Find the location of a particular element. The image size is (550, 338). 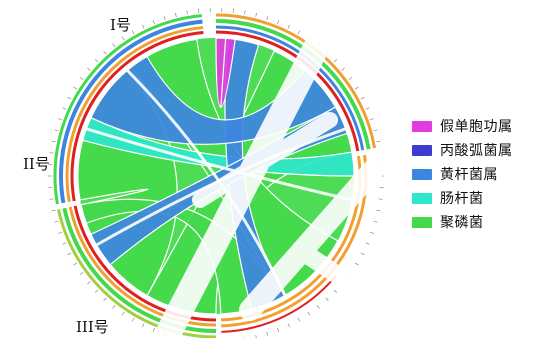

legend-label: 聚磷菌 is located at coordinates (462, 223).